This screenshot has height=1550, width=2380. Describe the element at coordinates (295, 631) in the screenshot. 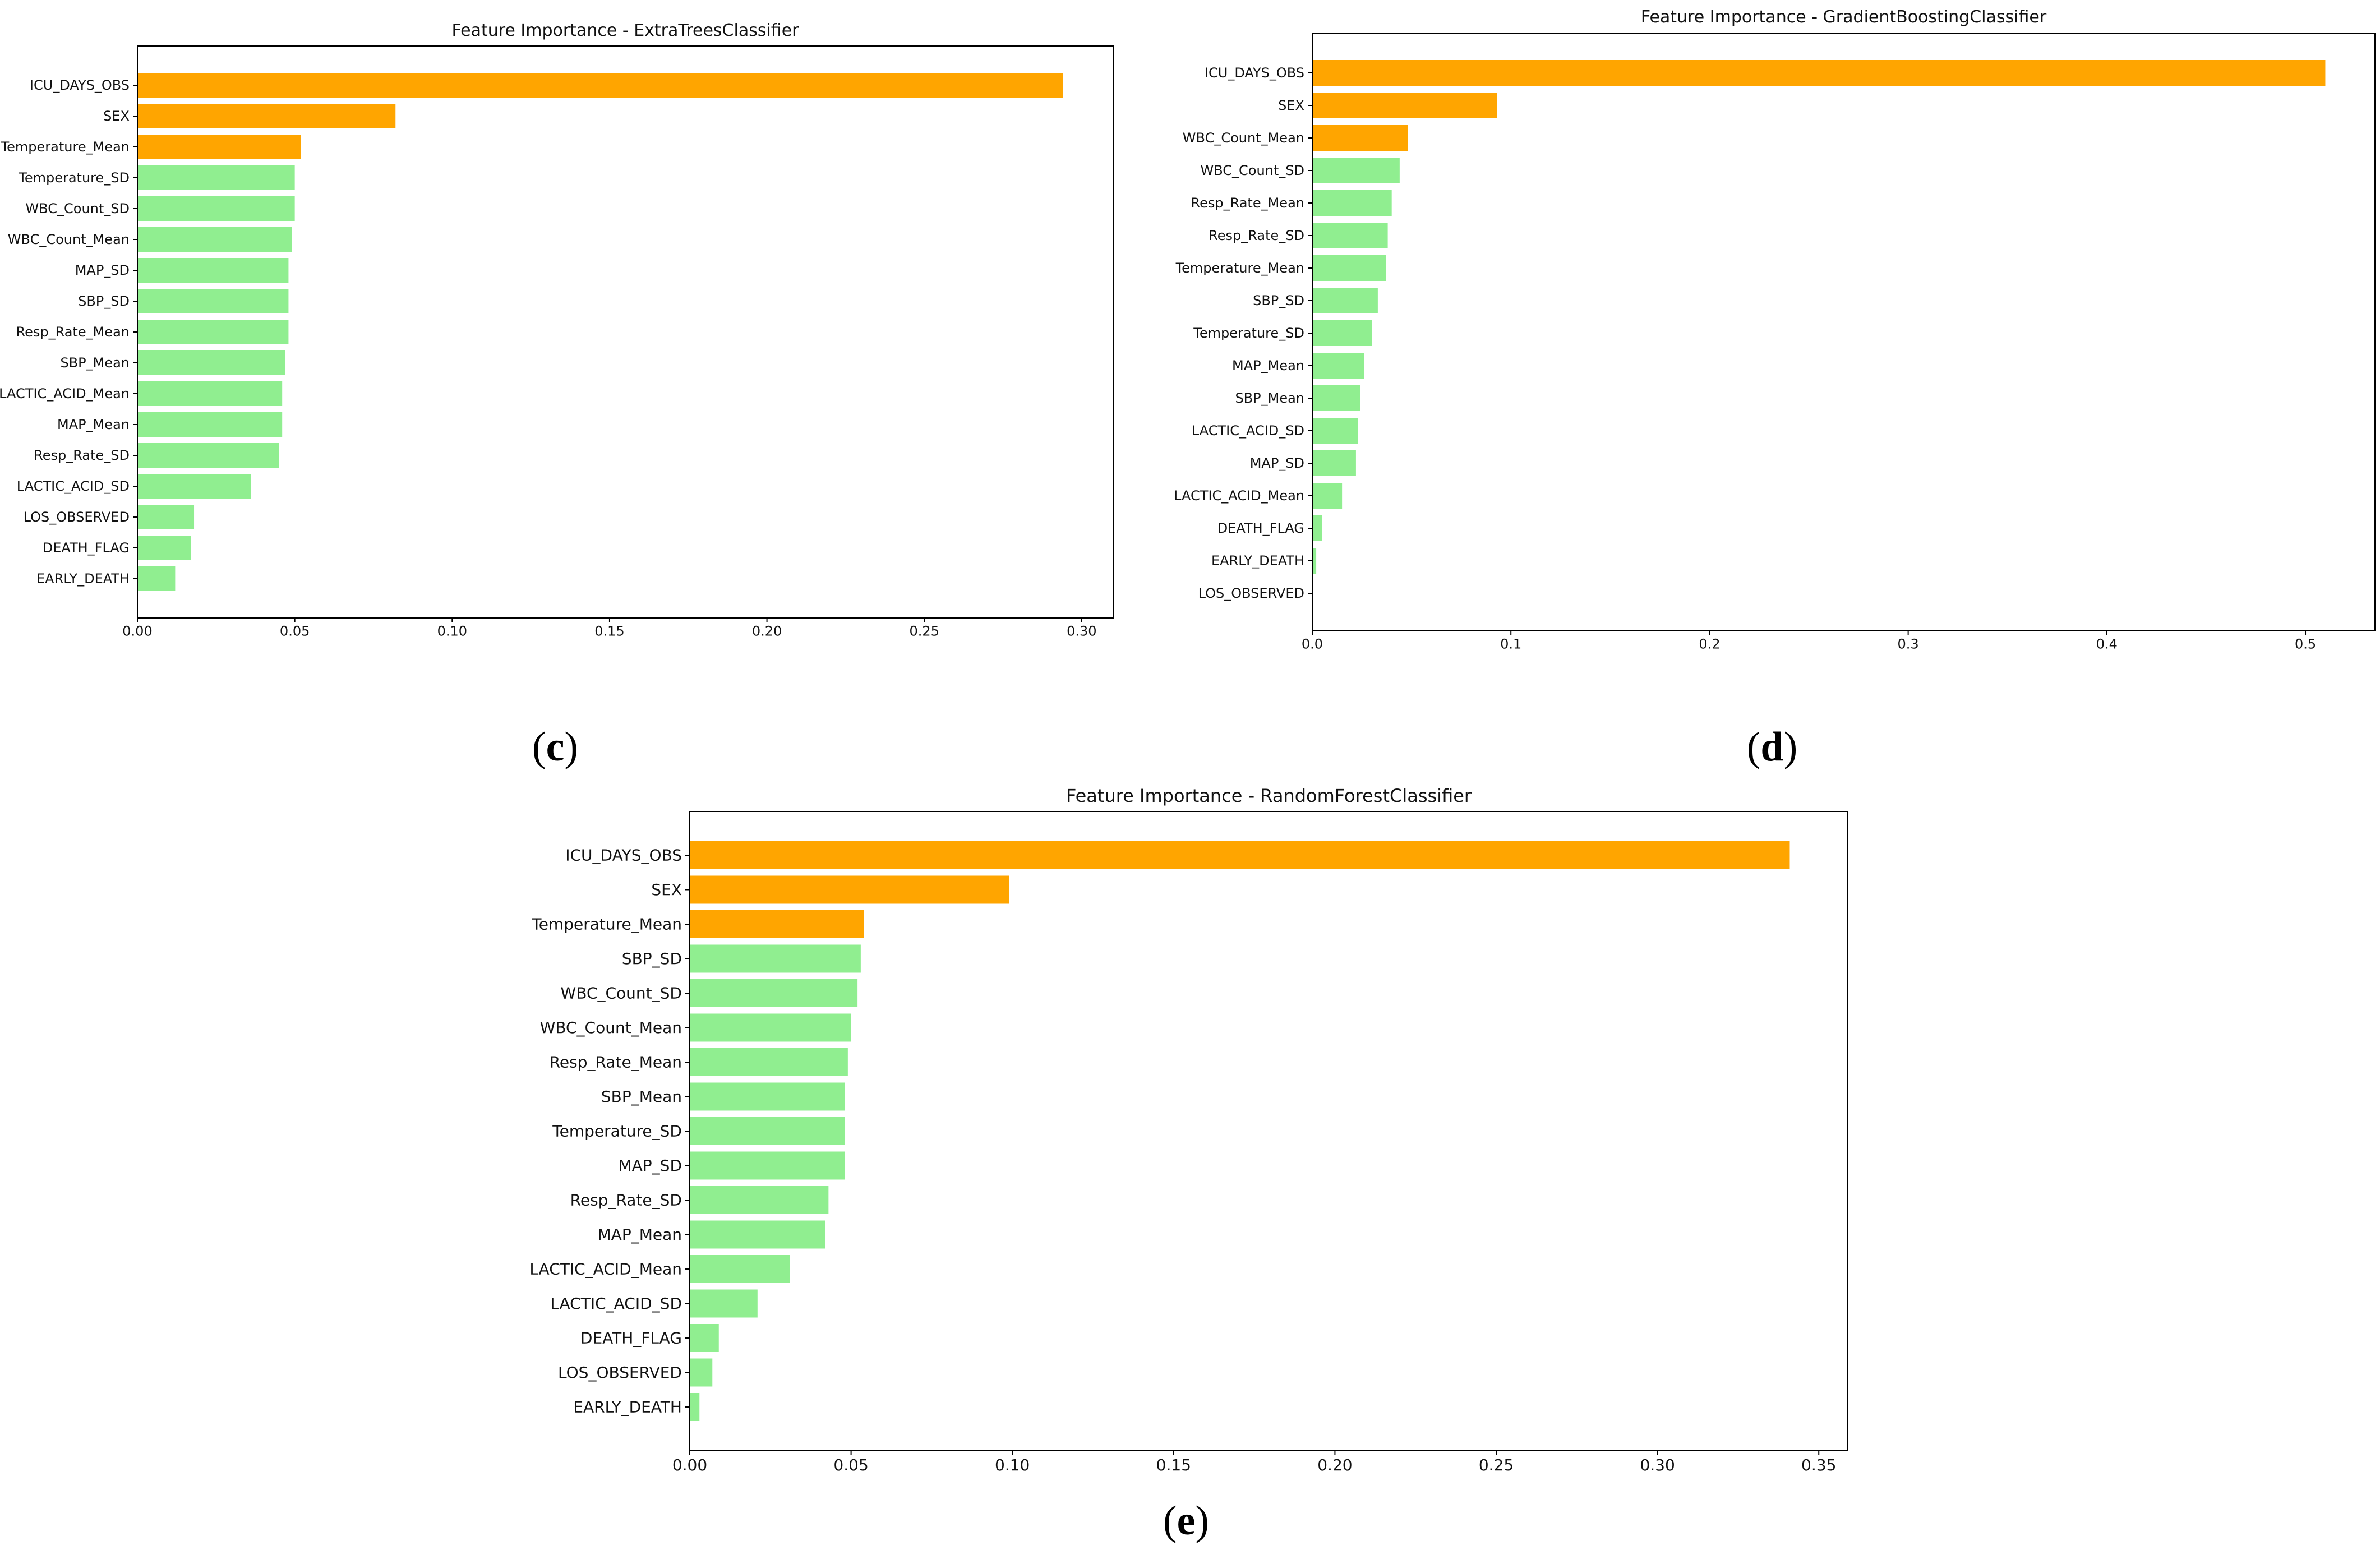

I see `x-tick-label: 0.05` at that location.